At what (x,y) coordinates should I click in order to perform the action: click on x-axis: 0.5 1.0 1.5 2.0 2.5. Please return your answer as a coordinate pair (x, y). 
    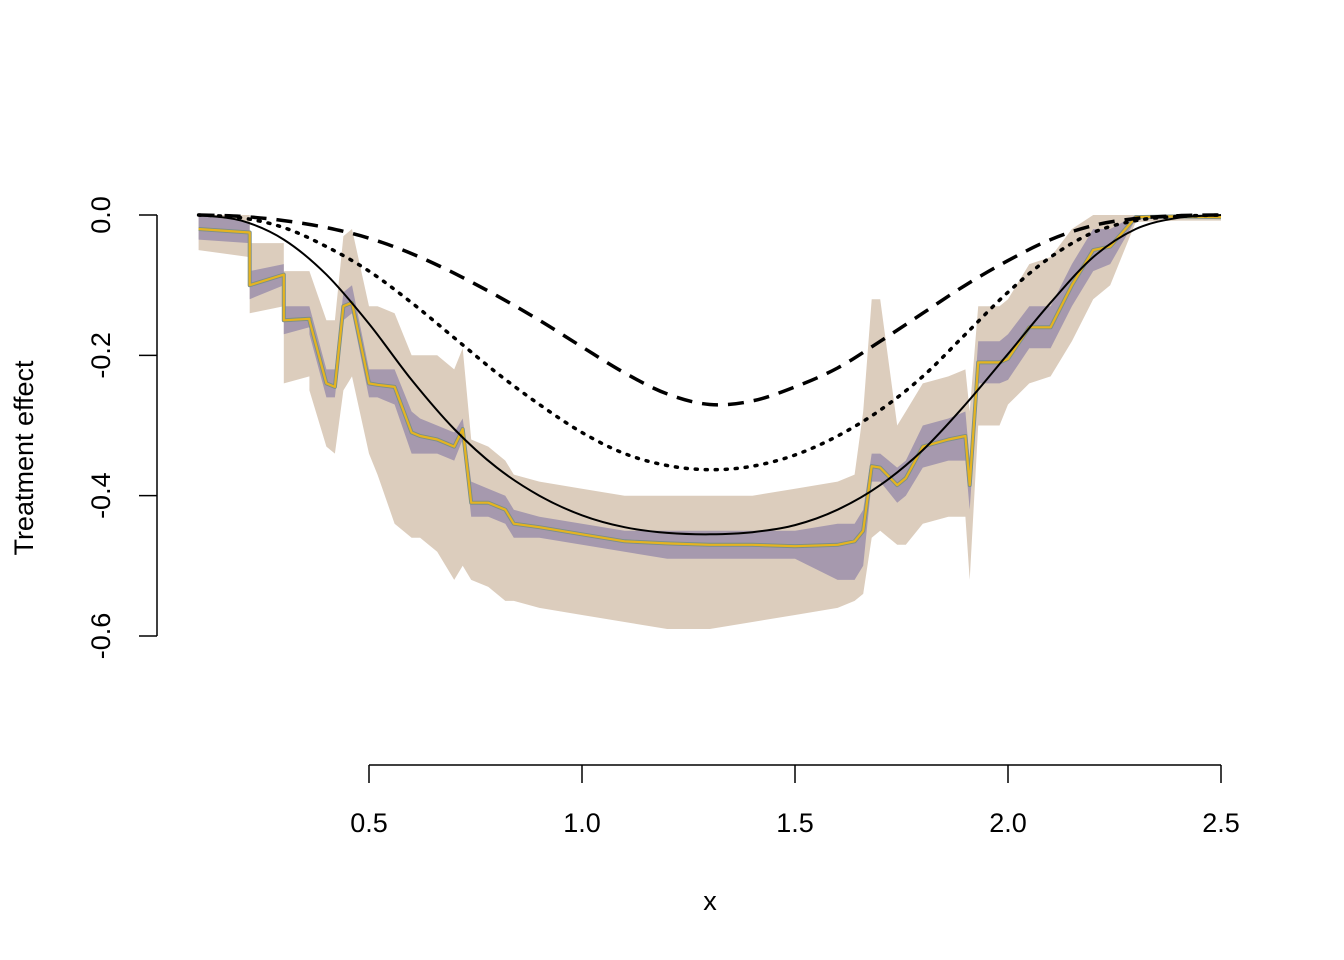
    Looking at the image, I should click on (795, 801).